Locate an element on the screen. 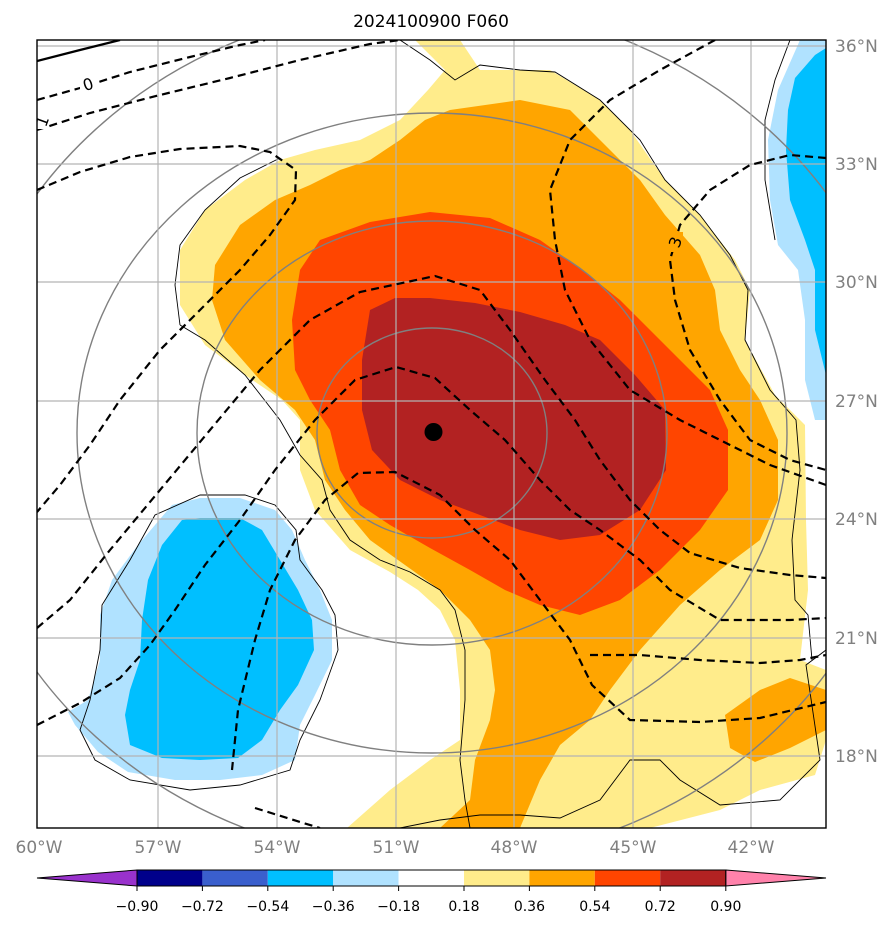 The image size is (896, 926). colorbar-extension-high is located at coordinates (776, 878).